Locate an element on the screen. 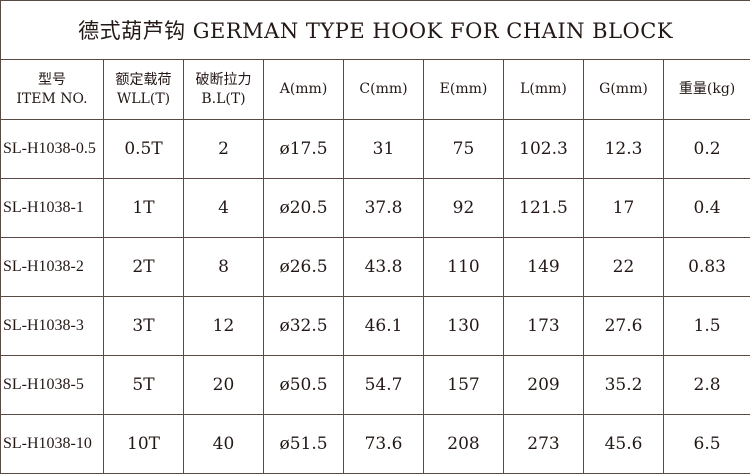 The image size is (750, 474). cell-wll: 10T is located at coordinates (144, 444).